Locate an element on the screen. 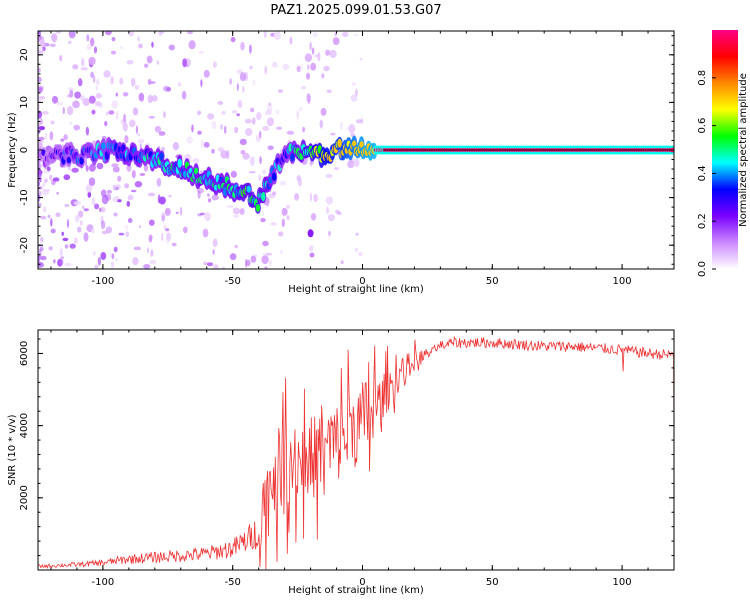  snr-y-label: SNR (10 * v/v) is located at coordinates (12, 449).